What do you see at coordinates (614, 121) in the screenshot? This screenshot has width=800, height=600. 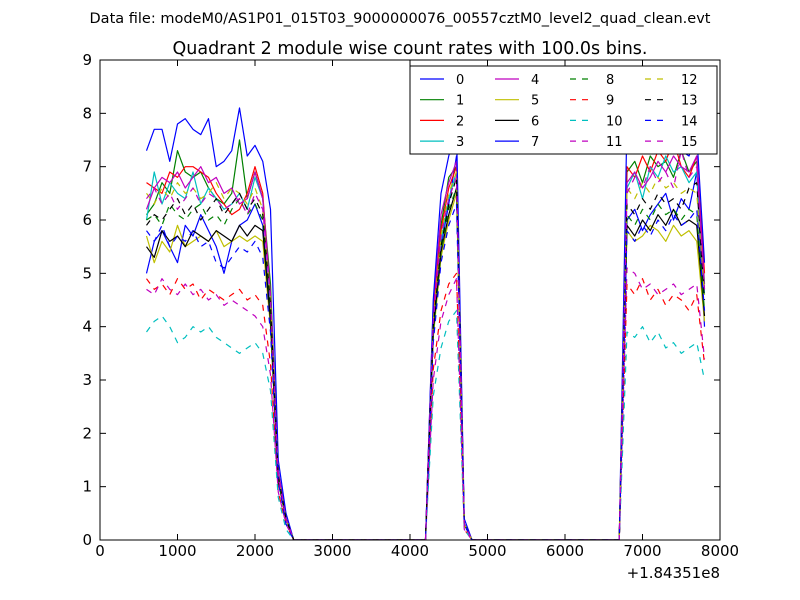 I see `legend-label-10: 10` at bounding box center [614, 121].